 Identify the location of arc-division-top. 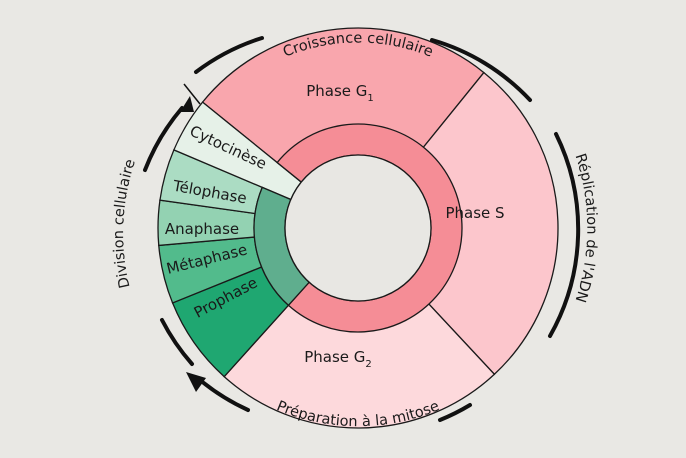
(163, 139).